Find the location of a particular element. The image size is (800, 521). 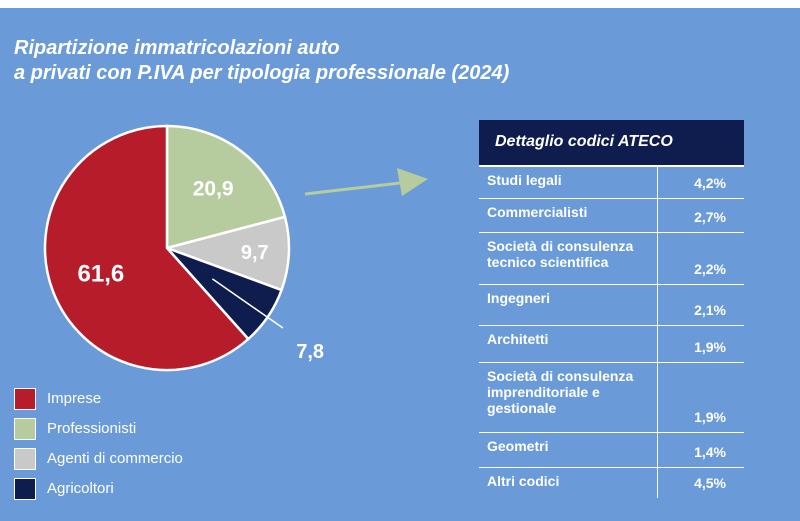

legend-label-agricoltori: Agricoltori is located at coordinates (80, 488).